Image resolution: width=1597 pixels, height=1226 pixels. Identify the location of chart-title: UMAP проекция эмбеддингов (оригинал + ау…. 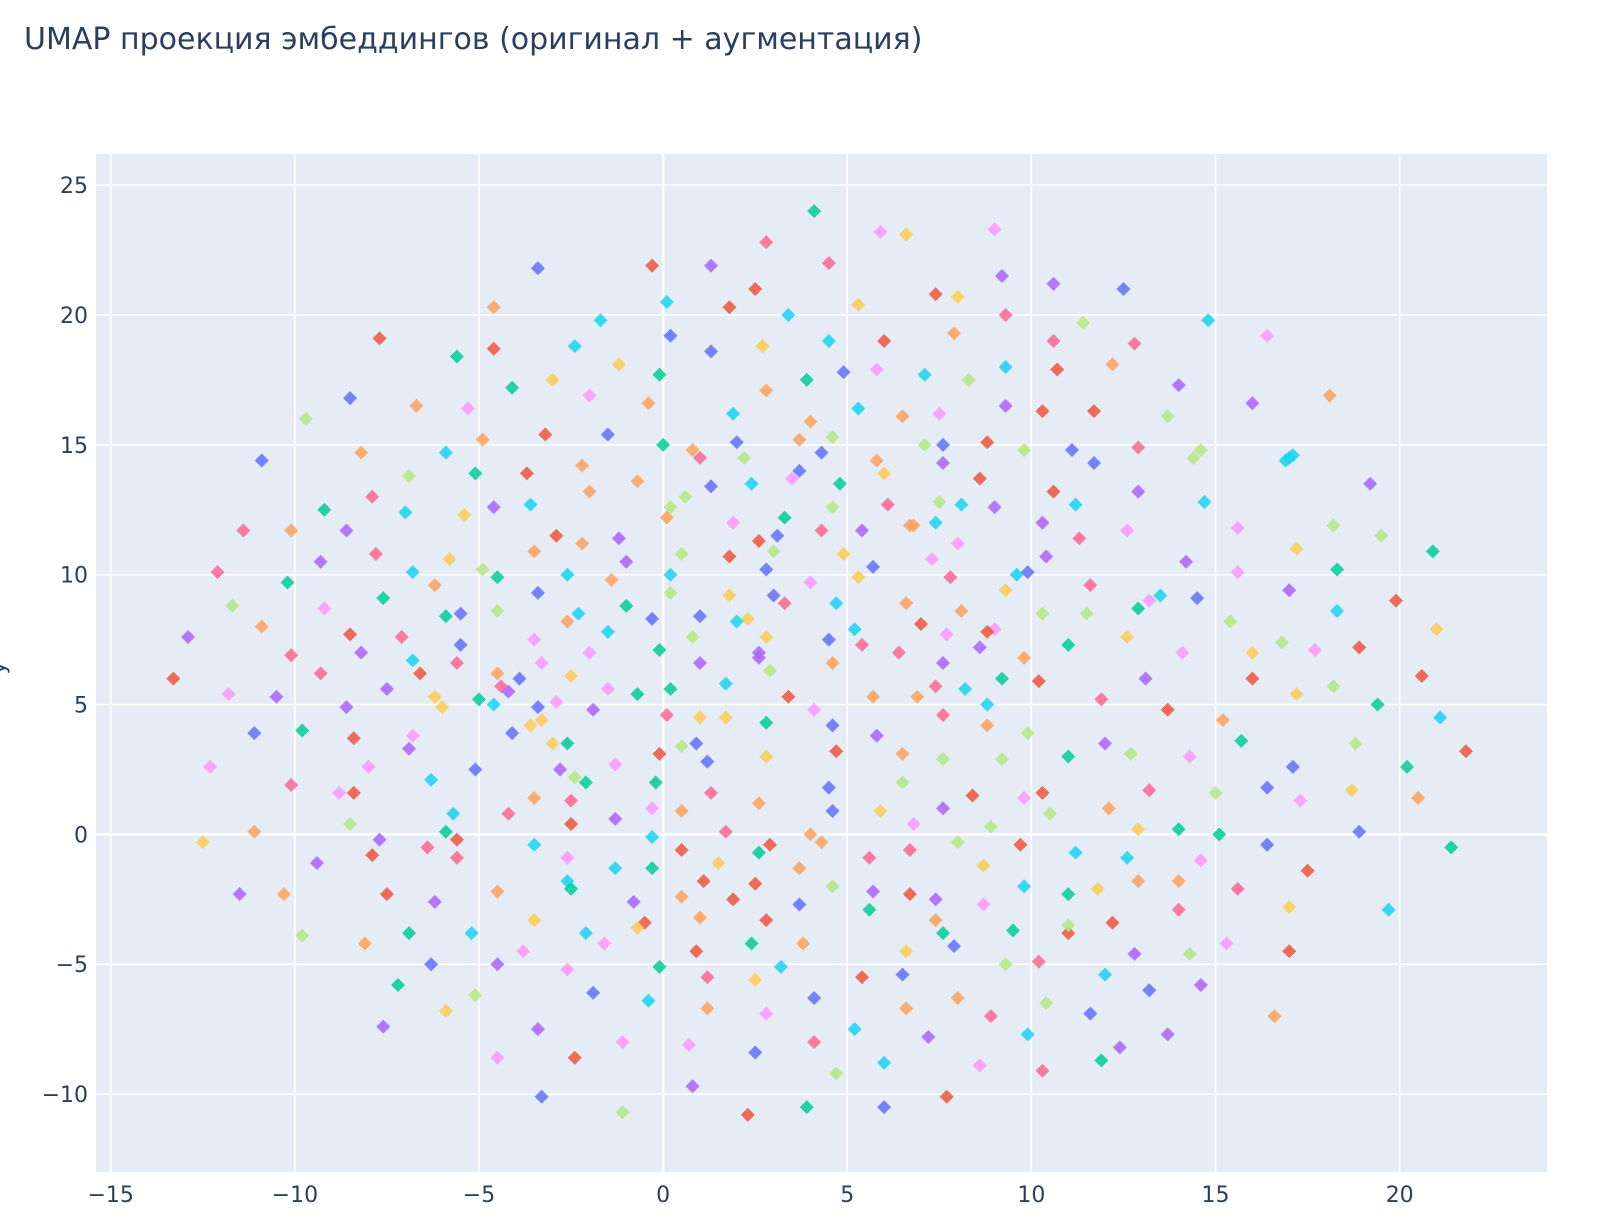
(473, 39).